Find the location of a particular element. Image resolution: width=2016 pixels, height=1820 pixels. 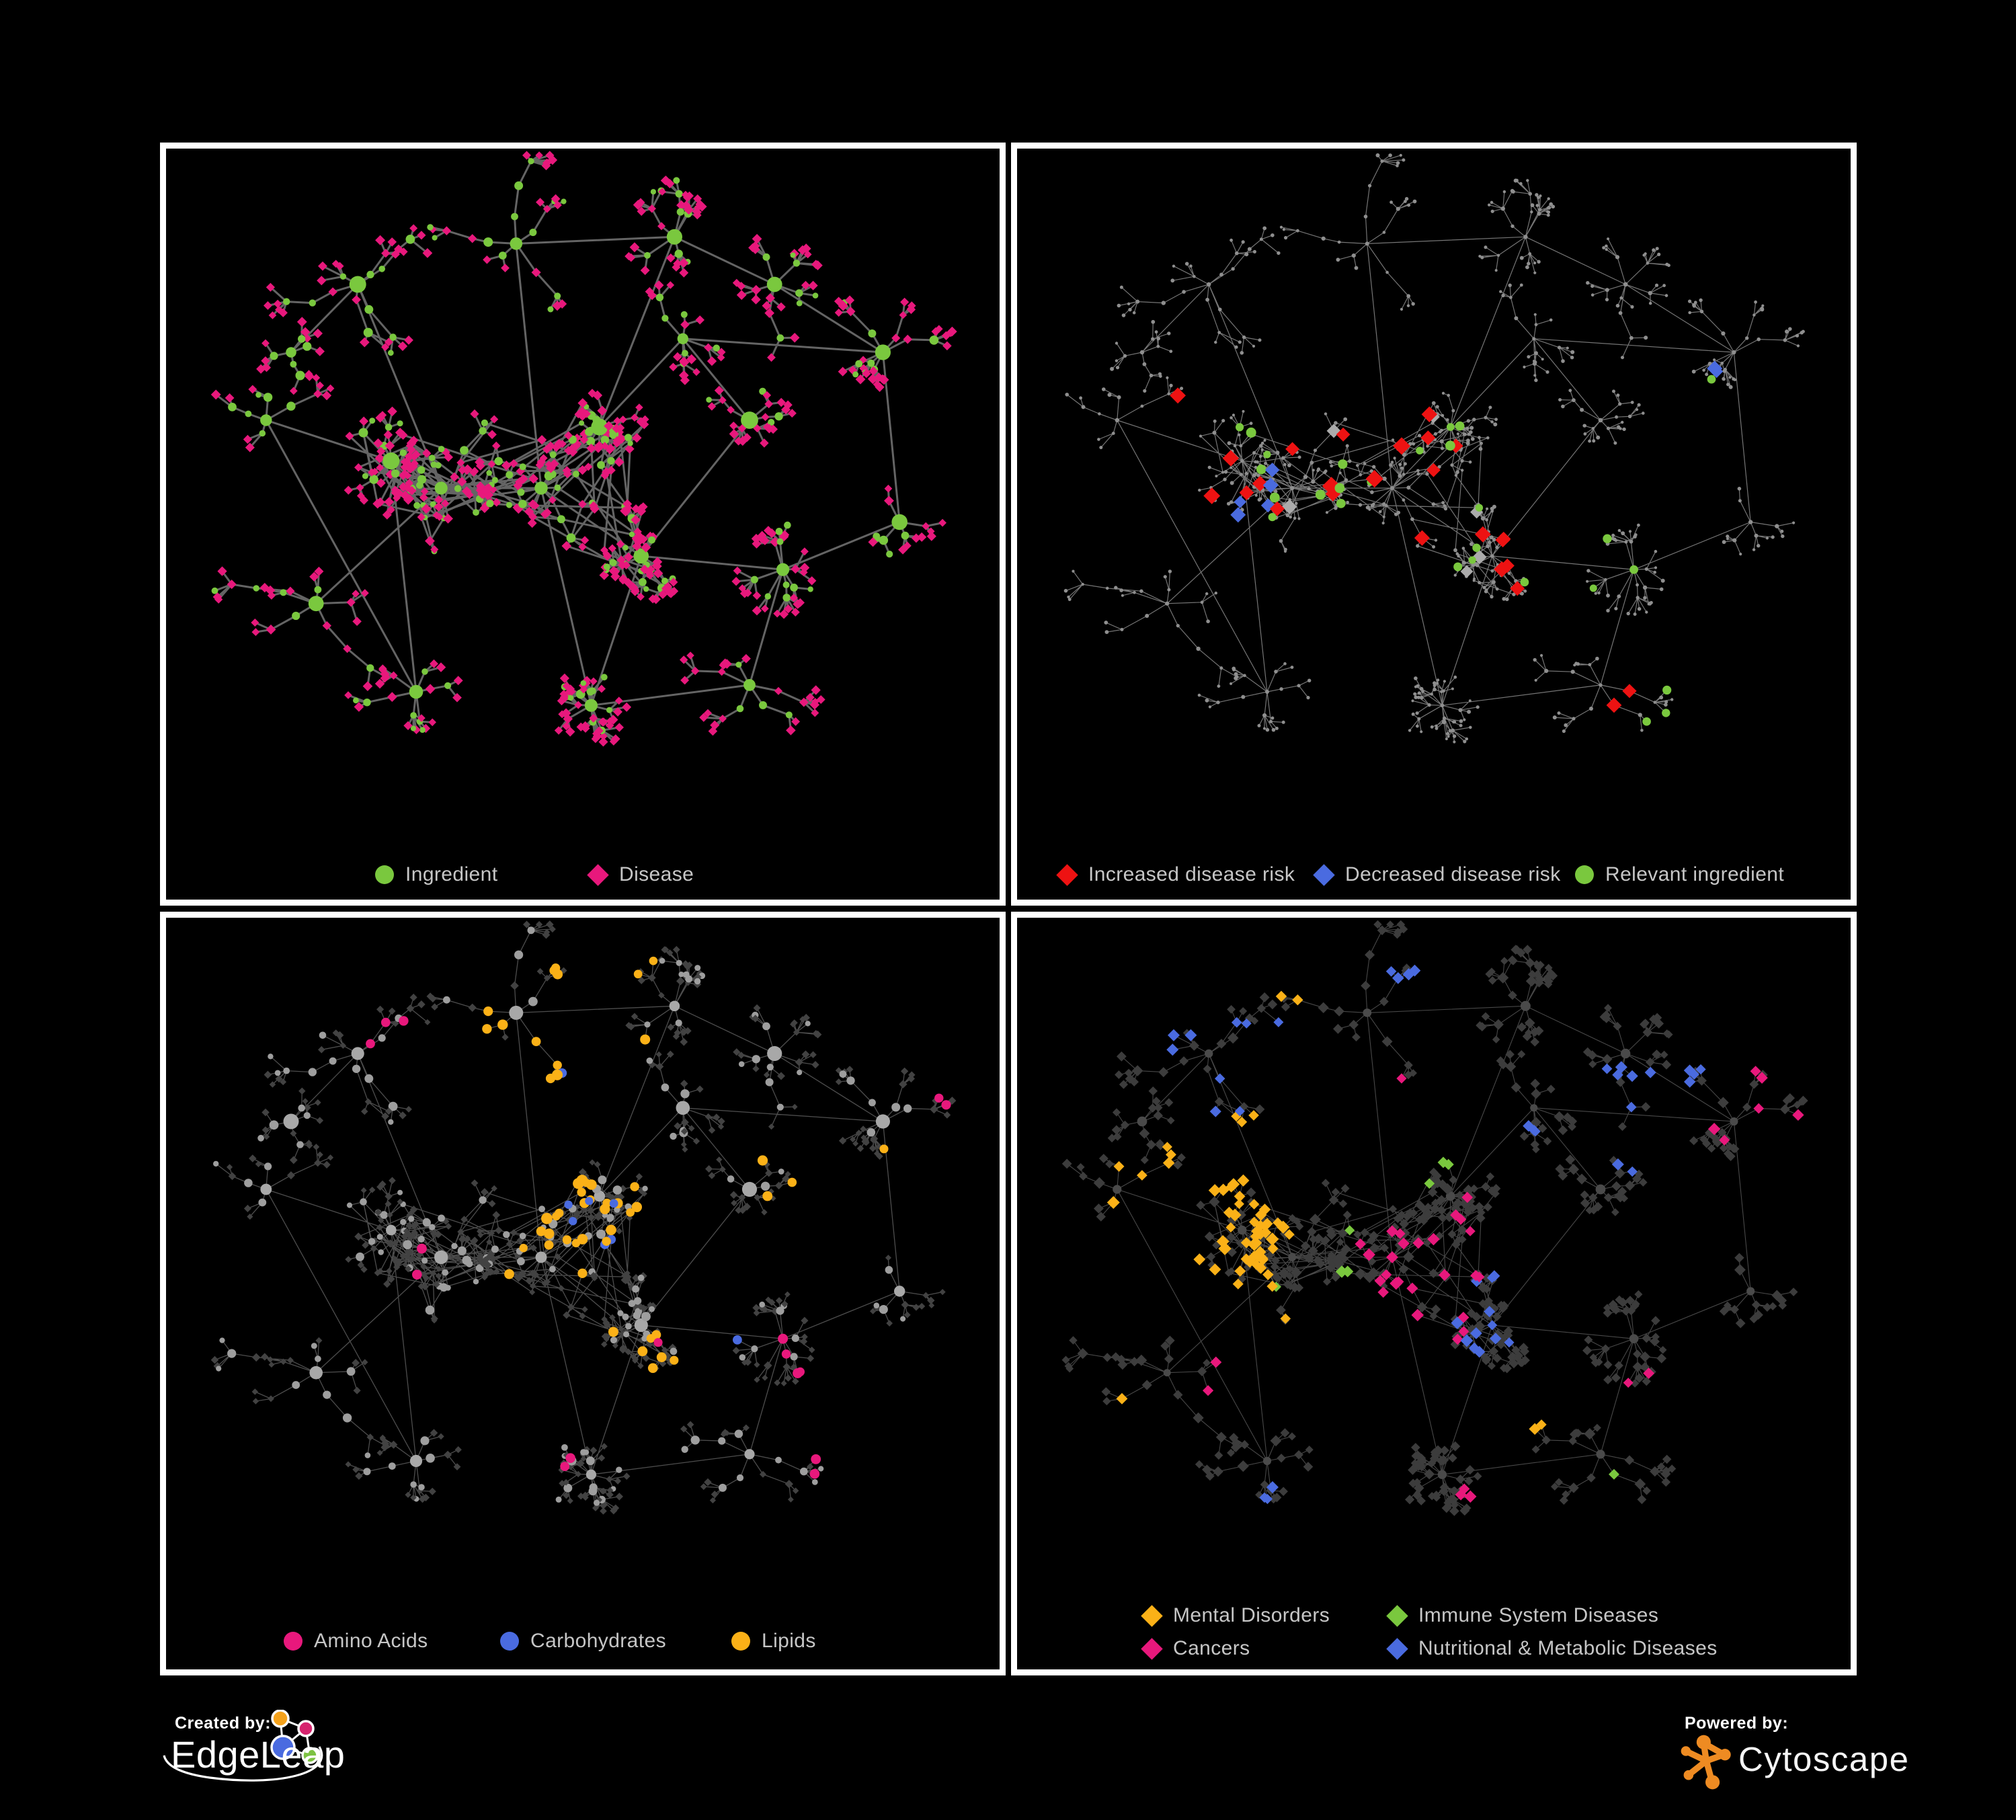

network-graph-disease-risk is located at coordinates (1434, 448).